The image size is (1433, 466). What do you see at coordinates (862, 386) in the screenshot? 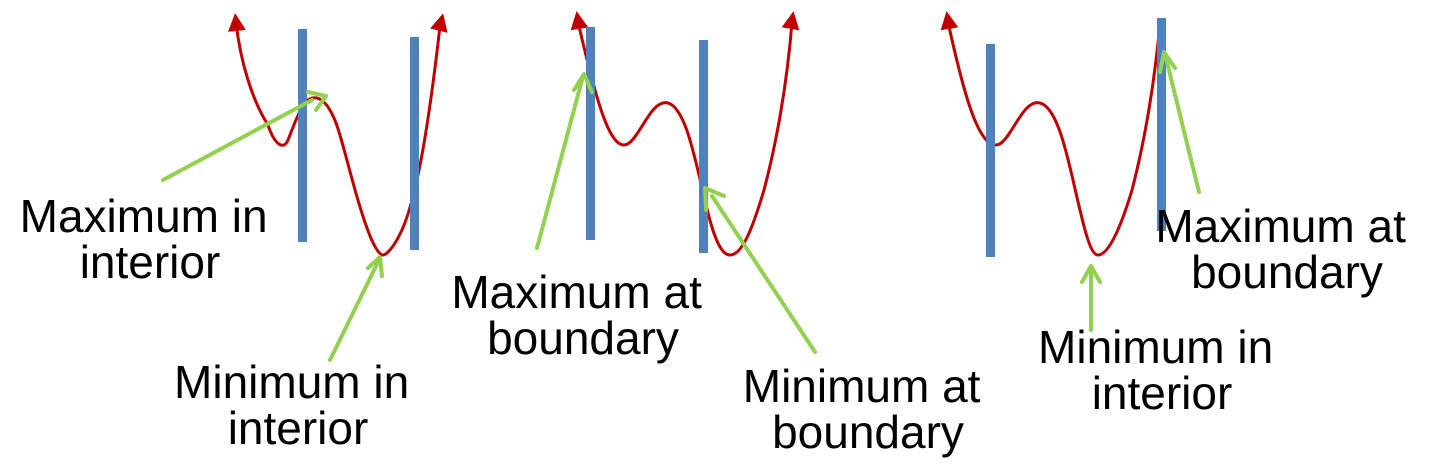
I see `minimum-label-line1: Minimum at` at bounding box center [862, 386].